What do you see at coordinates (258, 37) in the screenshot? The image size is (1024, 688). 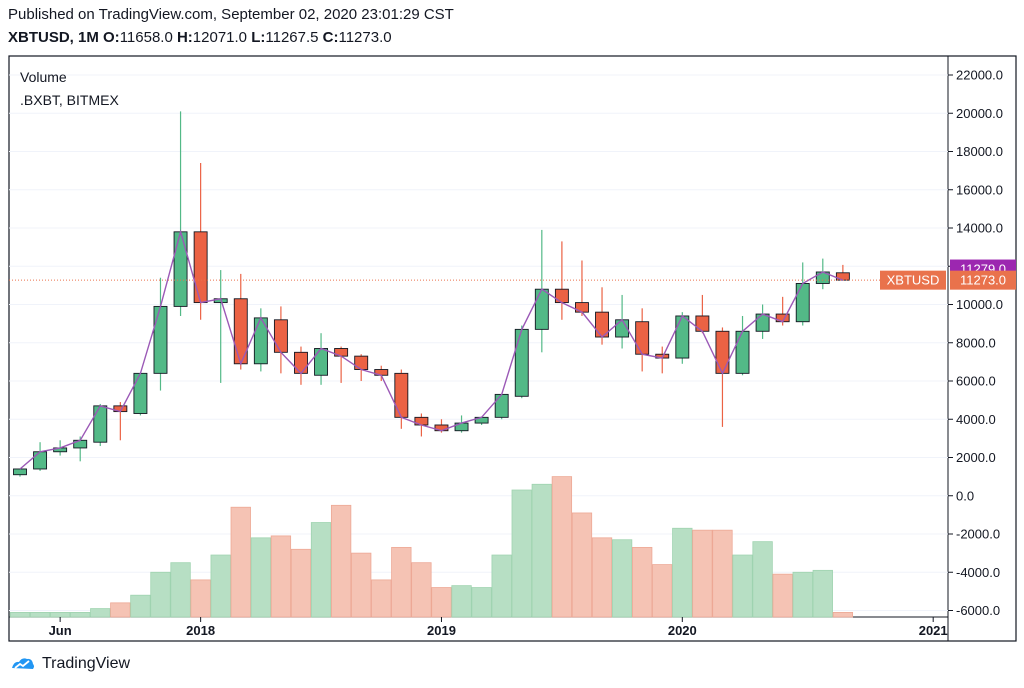 I see `low-label: L:` at bounding box center [258, 37].